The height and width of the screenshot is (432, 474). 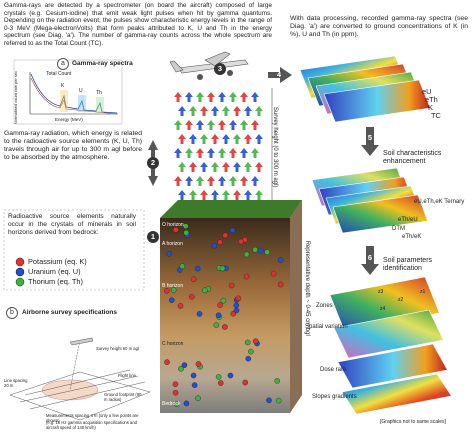 What do you see at coordinates (70, 312) in the screenshot?
I see `survey-title: Airborne survey specifications` at bounding box center [70, 312].